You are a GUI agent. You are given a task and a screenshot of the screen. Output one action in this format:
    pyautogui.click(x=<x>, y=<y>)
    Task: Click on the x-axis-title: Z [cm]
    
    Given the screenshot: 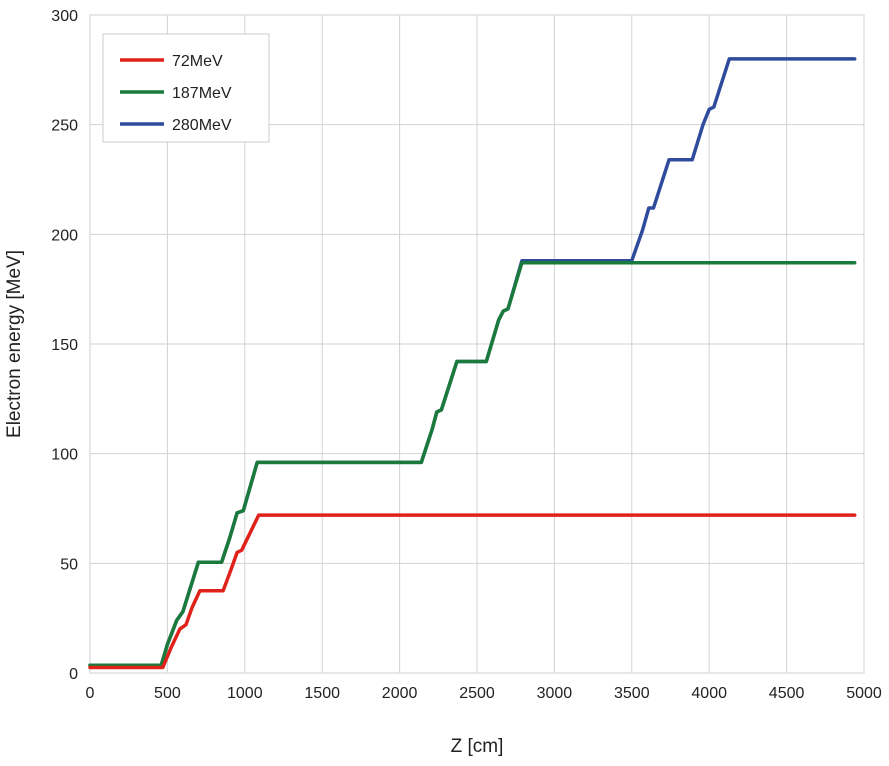 What is the action you would take?
    pyautogui.click(x=477, y=746)
    